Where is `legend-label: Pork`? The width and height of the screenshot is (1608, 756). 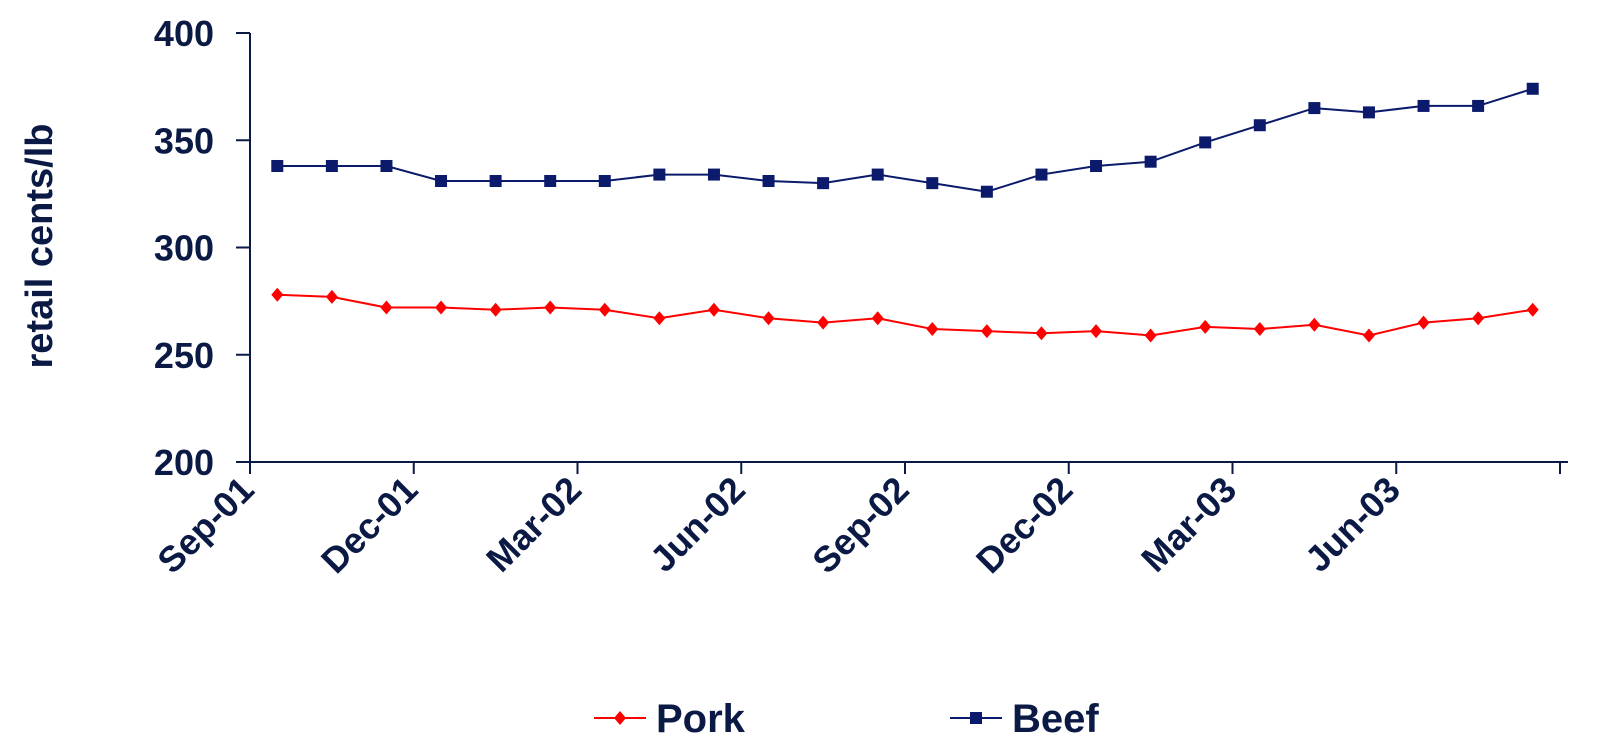
legend-label: Pork is located at coordinates (701, 719).